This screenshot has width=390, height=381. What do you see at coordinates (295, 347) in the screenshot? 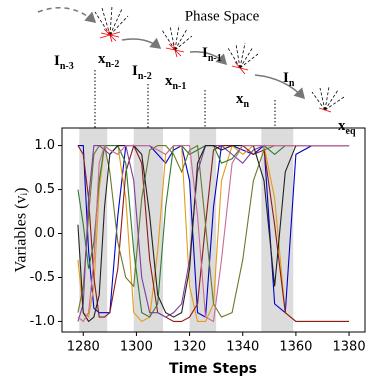
I see `x-tick-label: 1360` at bounding box center [295, 347].